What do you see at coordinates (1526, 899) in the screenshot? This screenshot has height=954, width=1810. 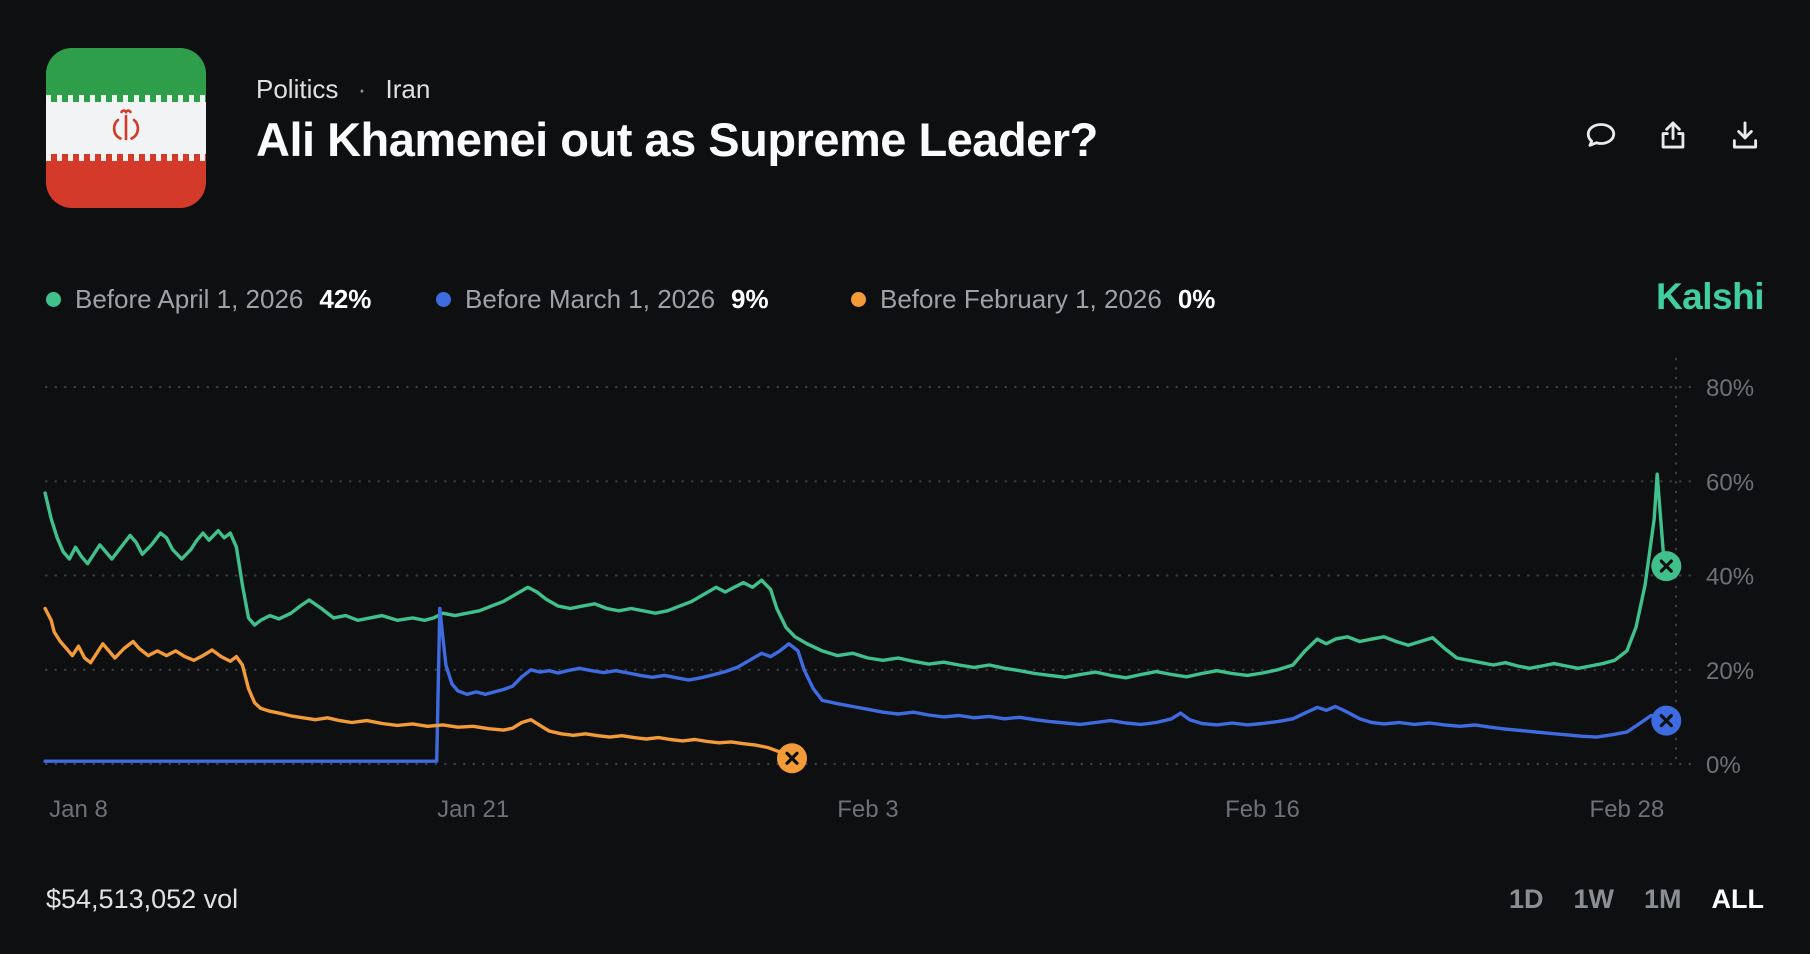 I see `range-button-1d: 1D` at bounding box center [1526, 899].